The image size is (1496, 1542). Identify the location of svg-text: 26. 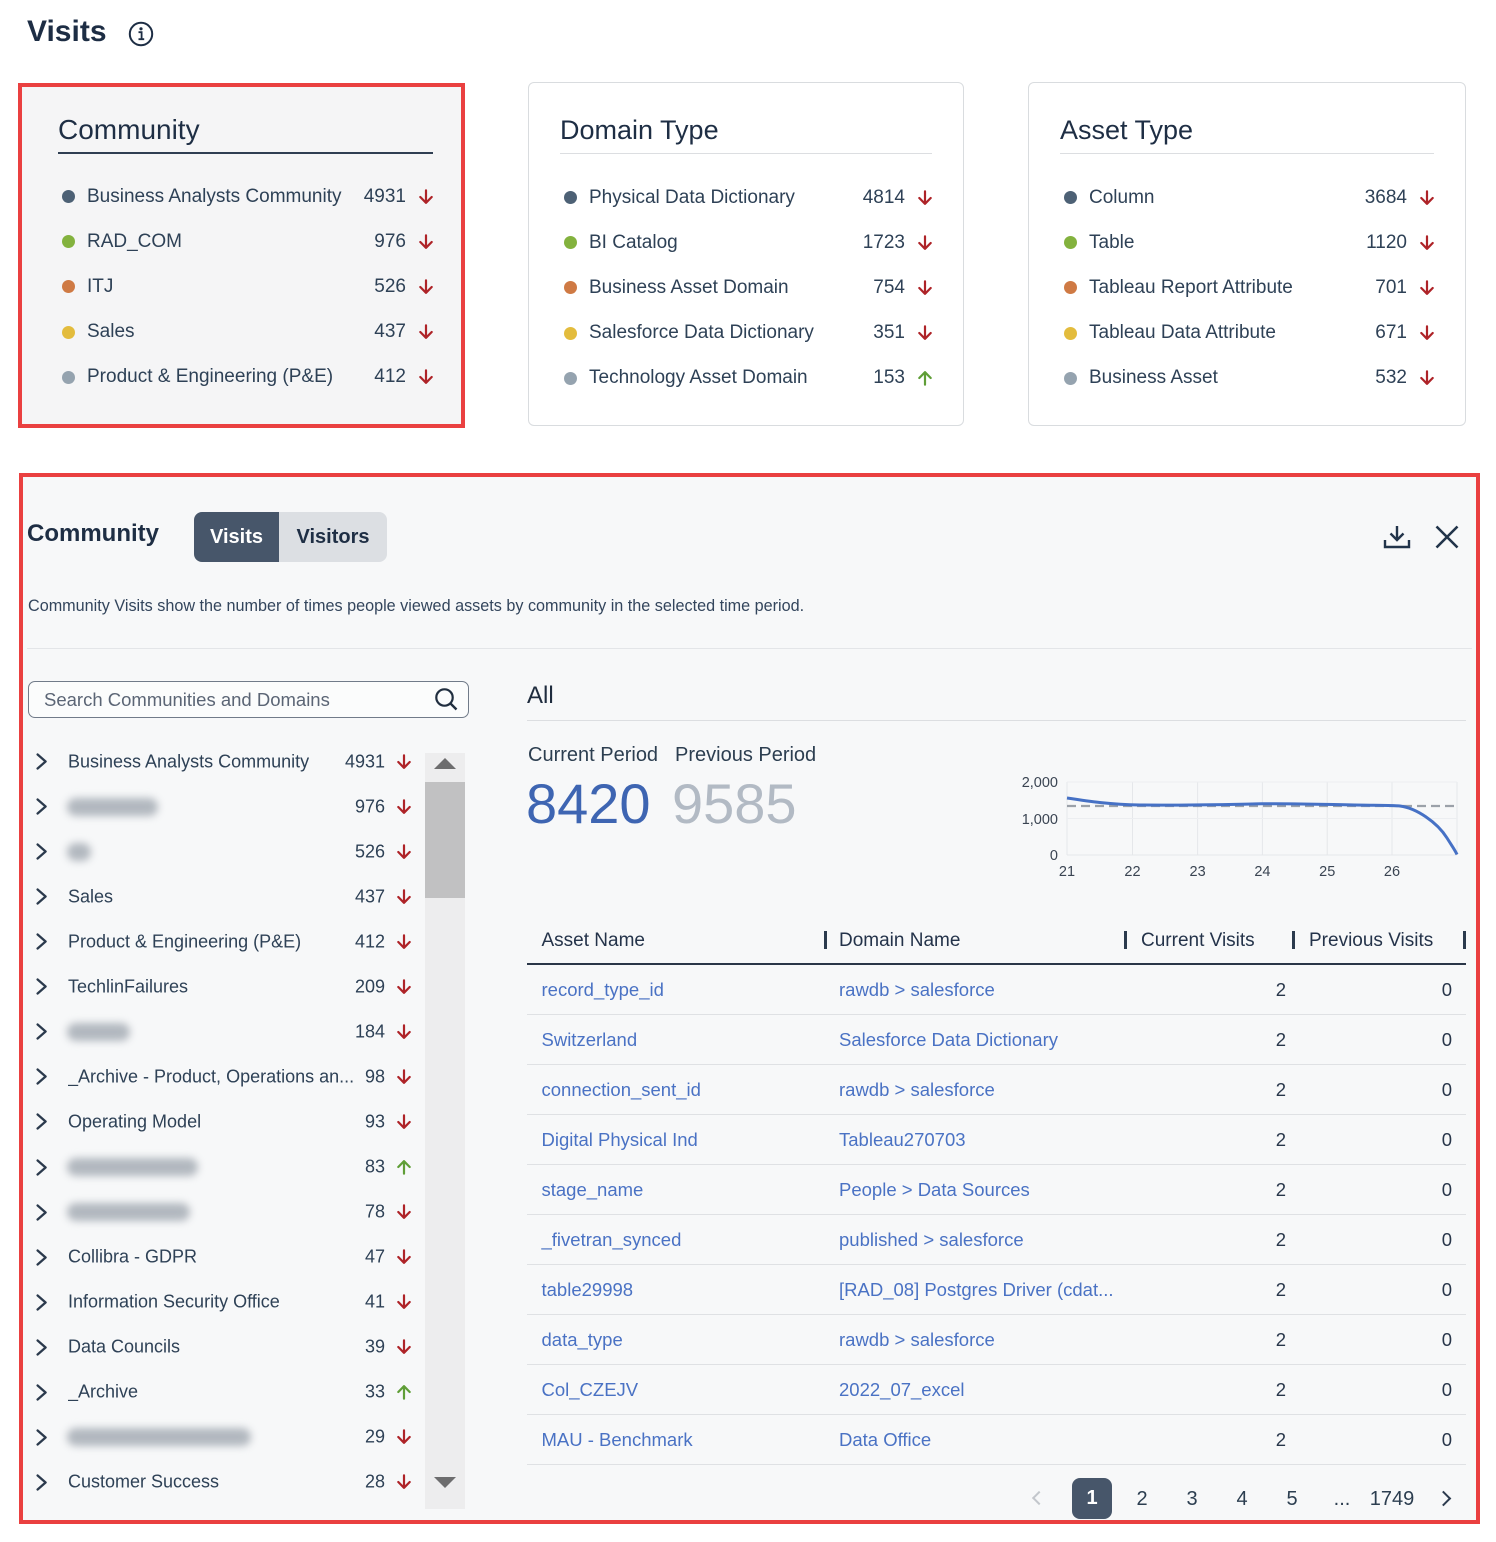
(1392, 872).